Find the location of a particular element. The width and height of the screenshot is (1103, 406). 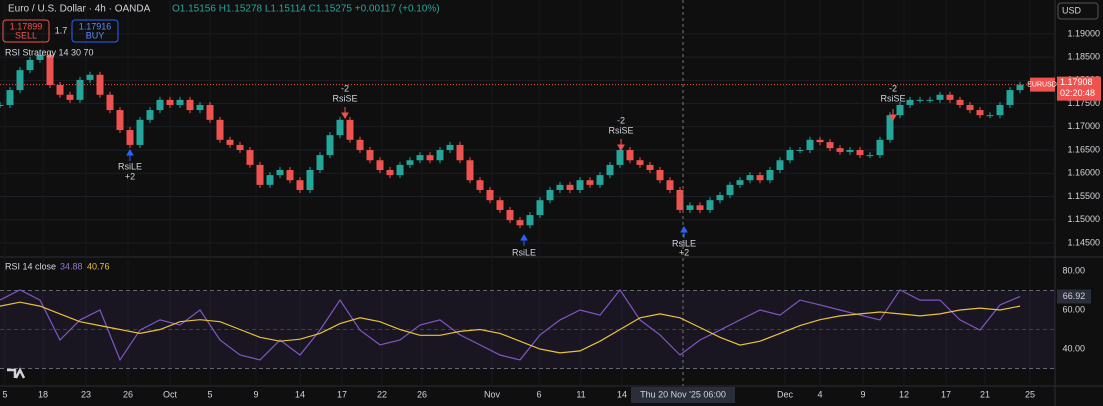

crosshair-tag-bg is located at coordinates (683, 395).